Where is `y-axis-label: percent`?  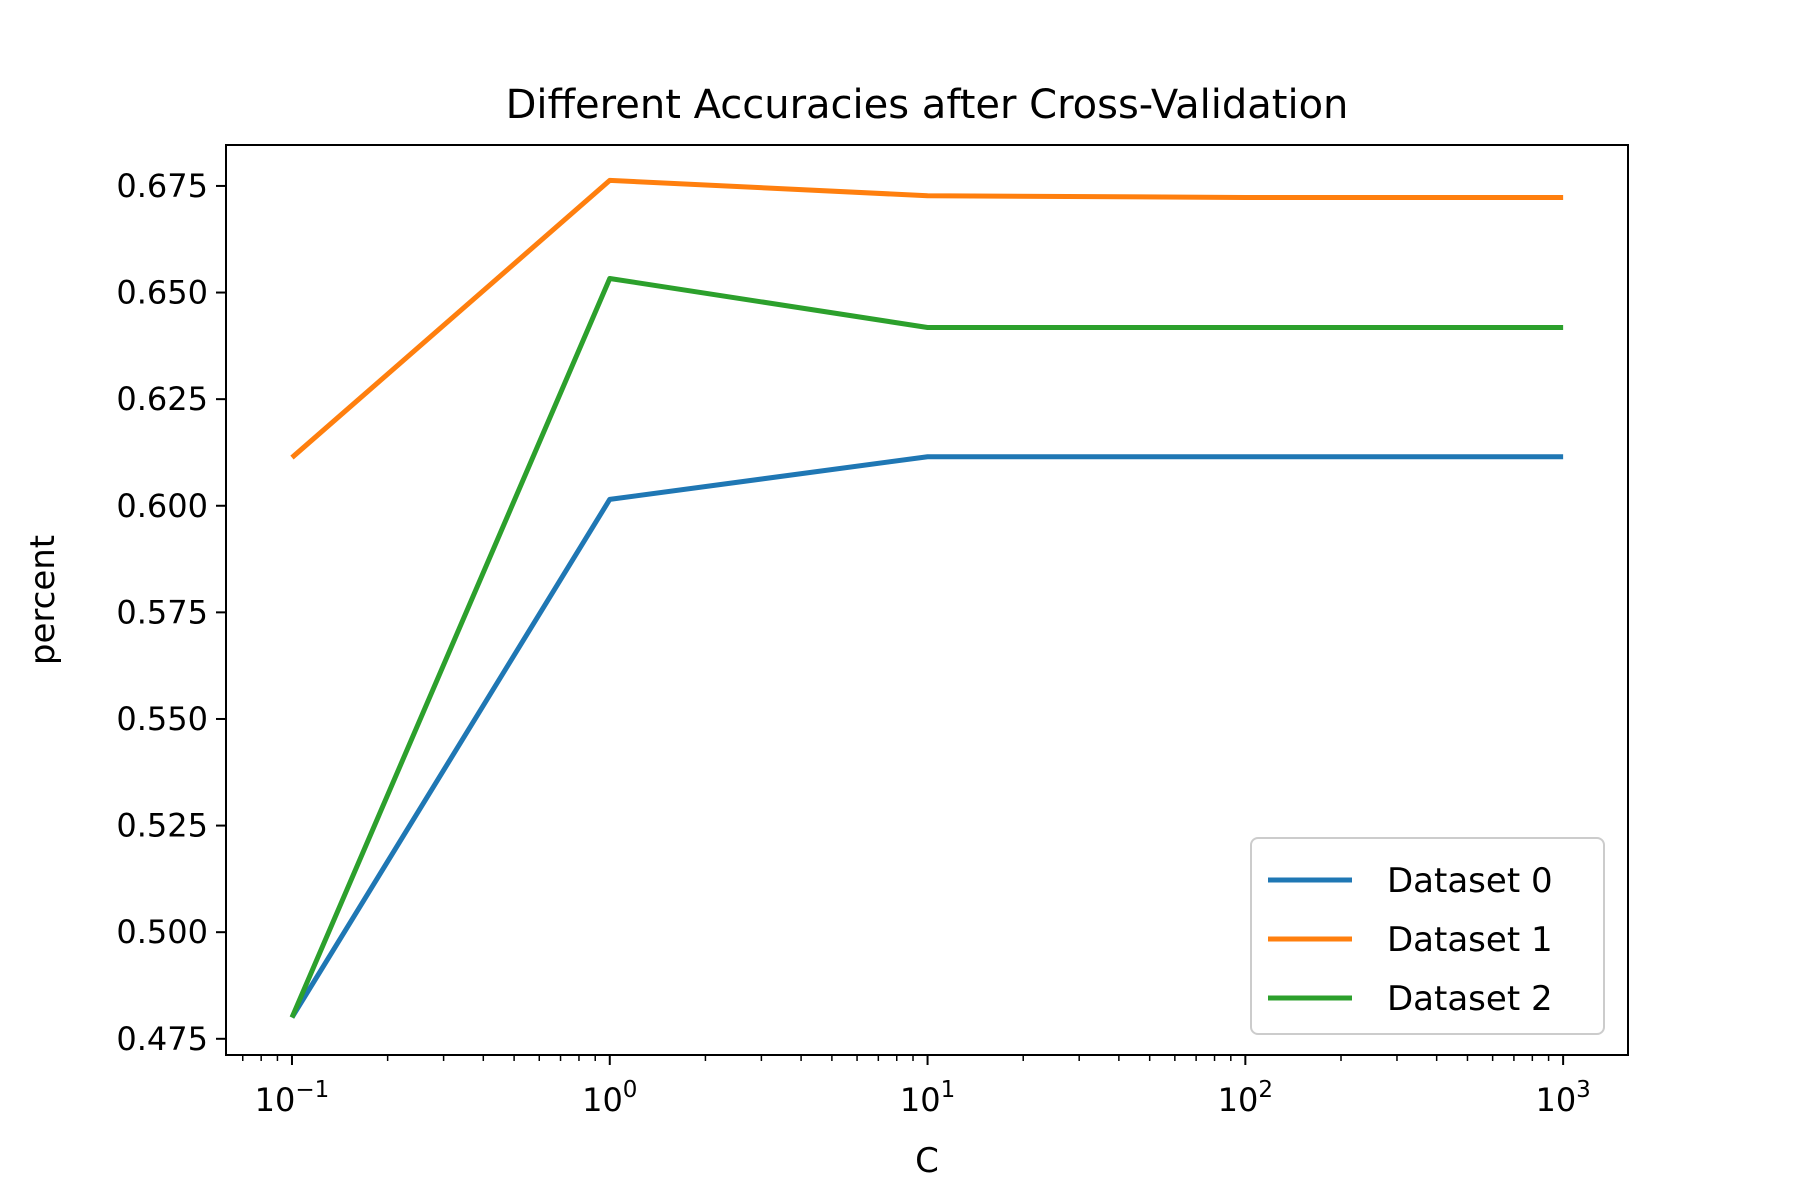 y-axis-label: percent is located at coordinates (43, 600).